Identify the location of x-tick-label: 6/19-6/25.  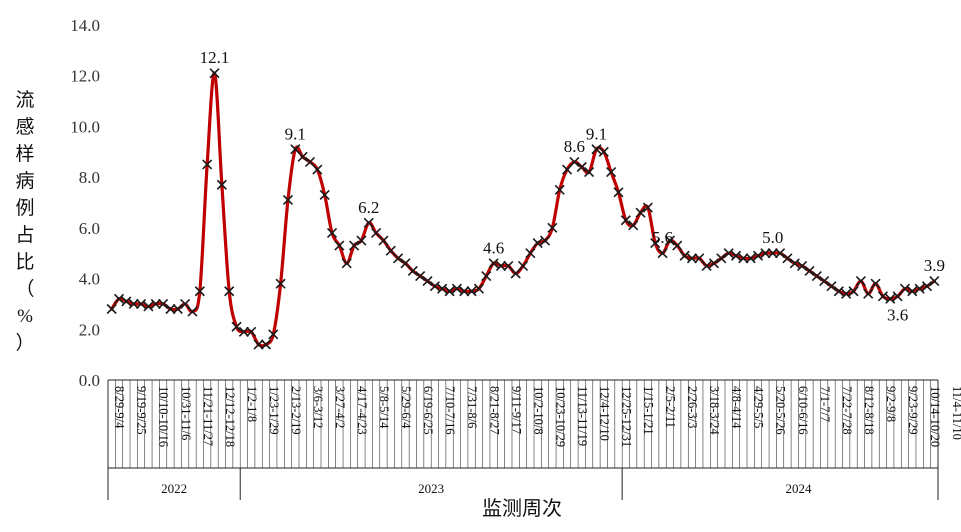
(428, 410).